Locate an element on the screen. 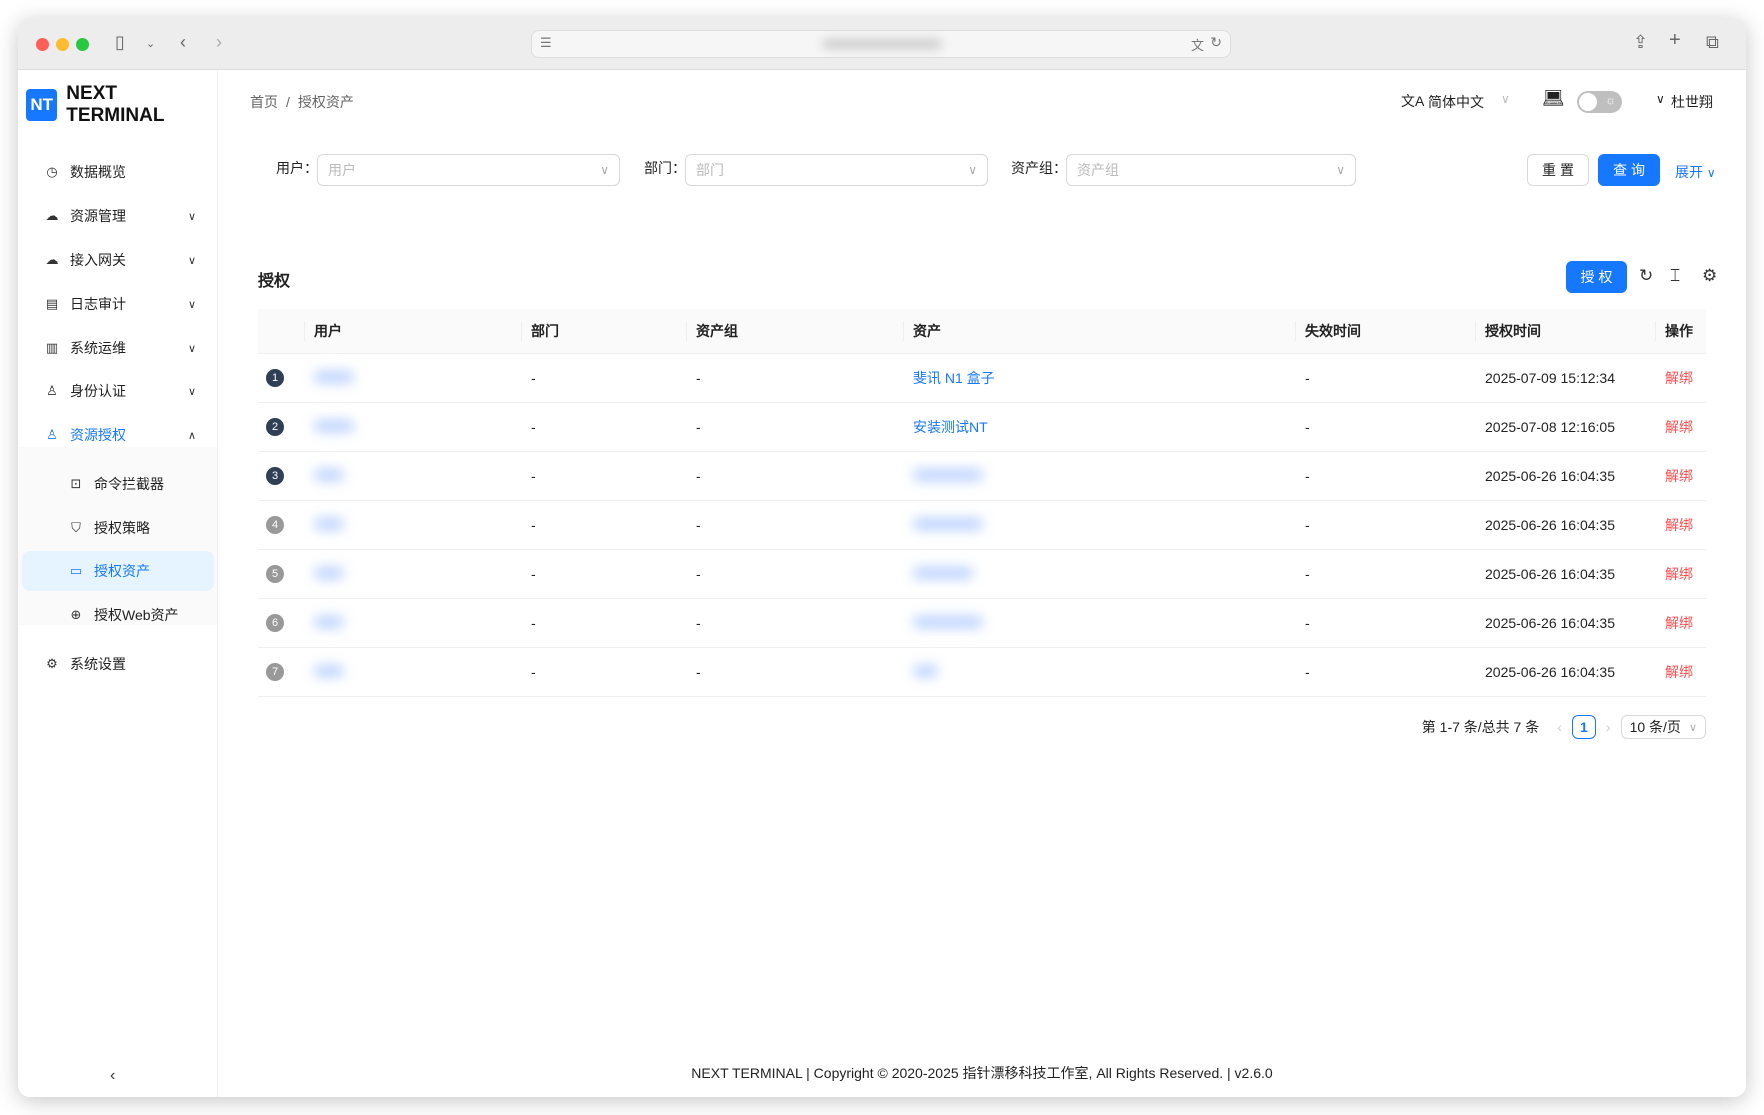 This screenshot has height=1115, width=1764. sidebar-item-auth-policy: ⛉ 授权策略 is located at coordinates (118, 528).